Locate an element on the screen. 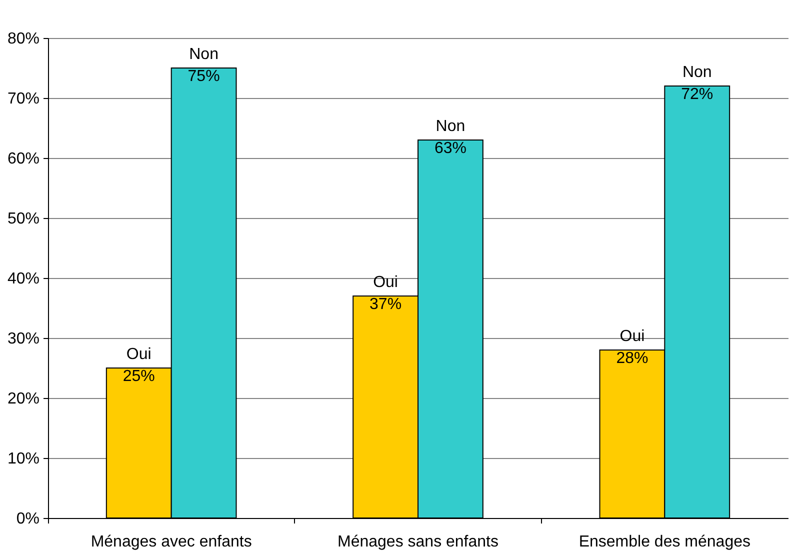 The width and height of the screenshot is (790, 559). y-tick-label: 0% is located at coordinates (28, 519).